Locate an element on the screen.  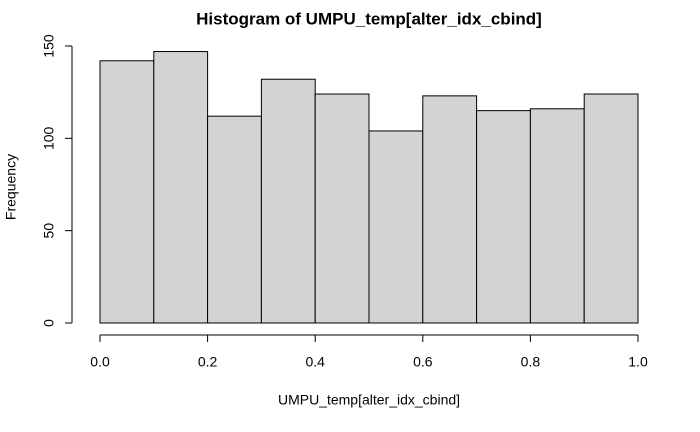
x-tick-label: 0.2 is located at coordinates (208, 362).